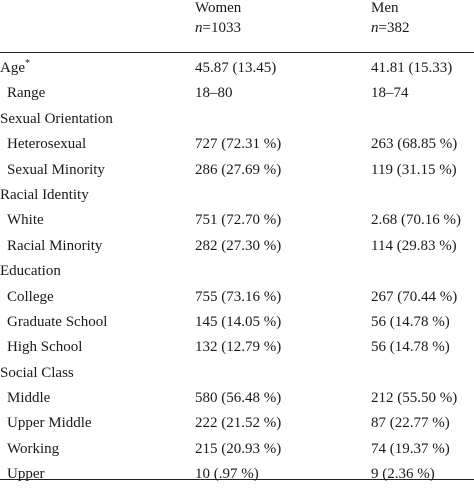 Image resolution: width=474 pixels, height=488 pixels. I want to click on cell-men: 114 (29.83 %), so click(414, 245).